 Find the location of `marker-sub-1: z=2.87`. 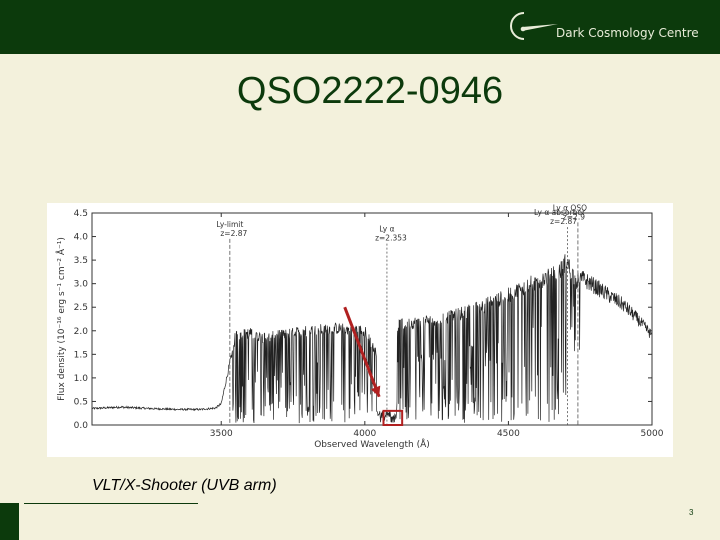

marker-sub-1: z=2.87 is located at coordinates (233, 233).